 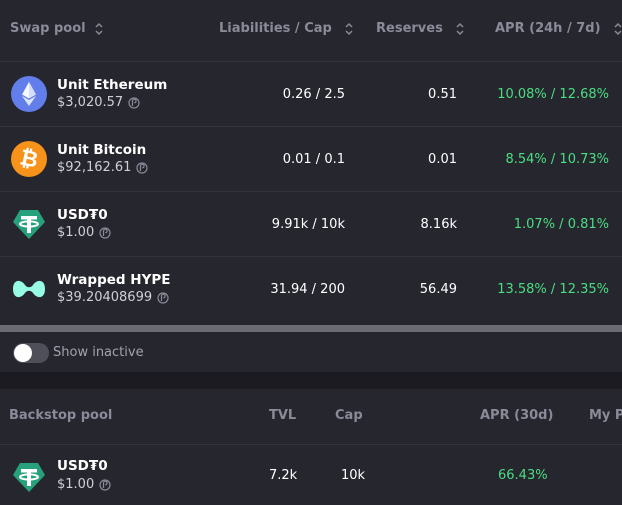 What do you see at coordinates (311, 444) in the screenshot?
I see `header-divider` at bounding box center [311, 444].